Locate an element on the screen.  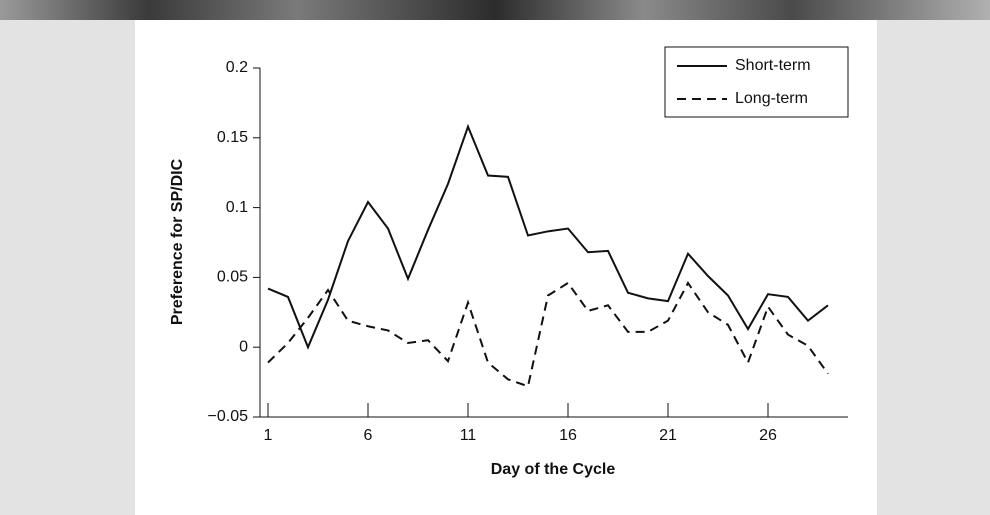
legend-label: Long-term is located at coordinates (771, 98).